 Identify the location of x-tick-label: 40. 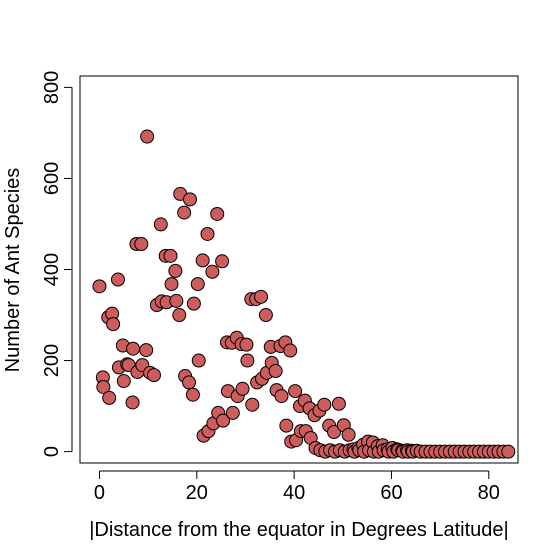
(294, 493).